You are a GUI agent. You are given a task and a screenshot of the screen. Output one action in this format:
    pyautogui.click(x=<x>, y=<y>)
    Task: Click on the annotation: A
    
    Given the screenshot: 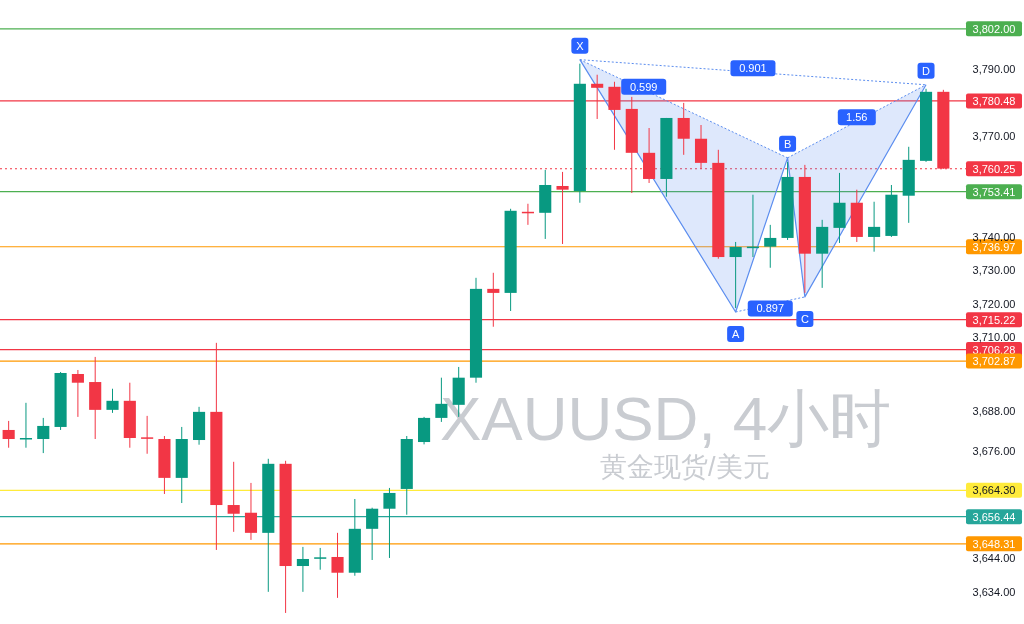 What is the action you would take?
    pyautogui.click(x=735, y=333)
    